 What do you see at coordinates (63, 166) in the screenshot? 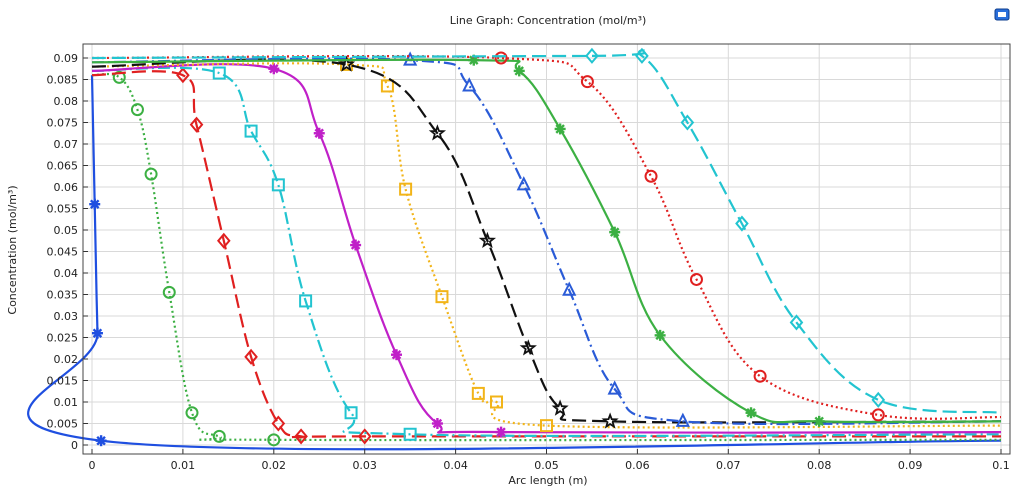
I see `y-tick-label: 0.065` at bounding box center [63, 166].